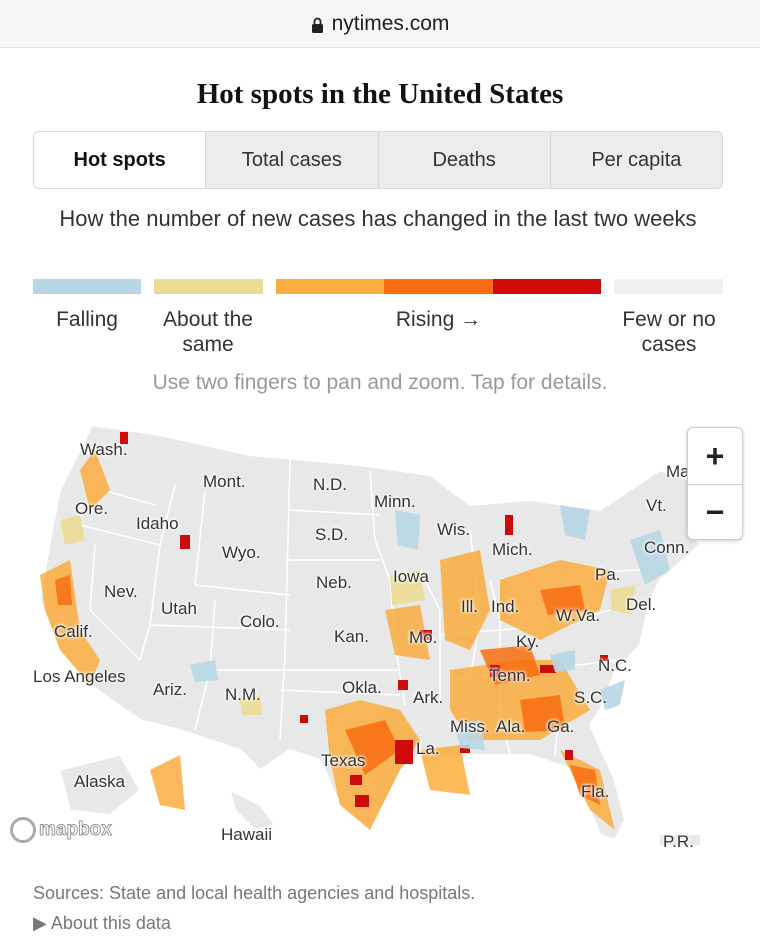 This screenshot has width=760, height=943. Describe the element at coordinates (505, 606) in the screenshot. I see `label-ind: Ind.` at that location.